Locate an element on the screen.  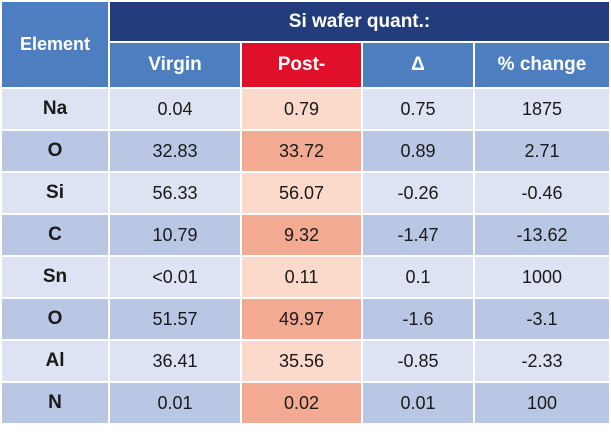
cell-percent-change: -0.46 is located at coordinates (542, 194).